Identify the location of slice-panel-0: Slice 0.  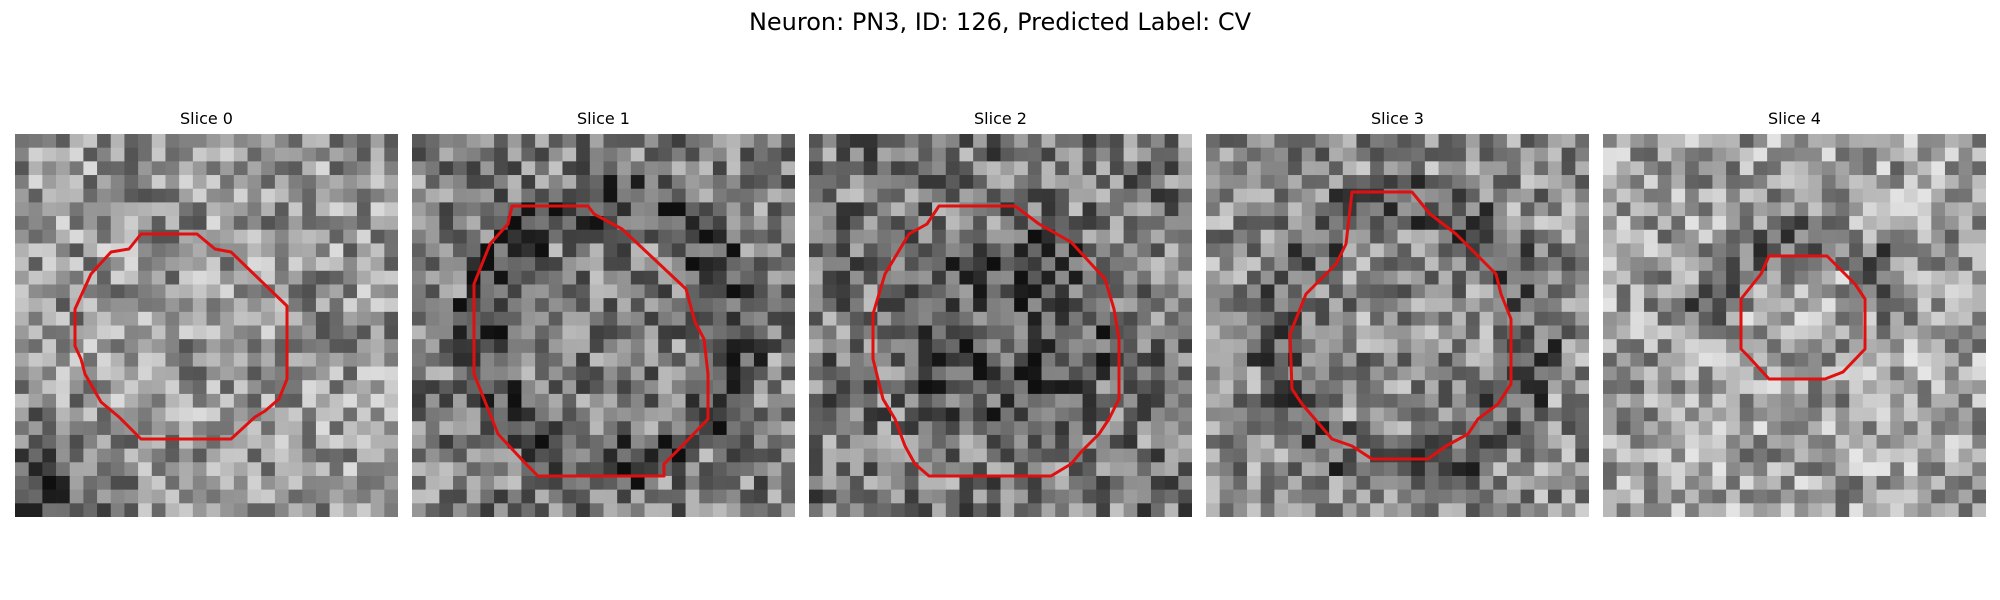
(206, 313).